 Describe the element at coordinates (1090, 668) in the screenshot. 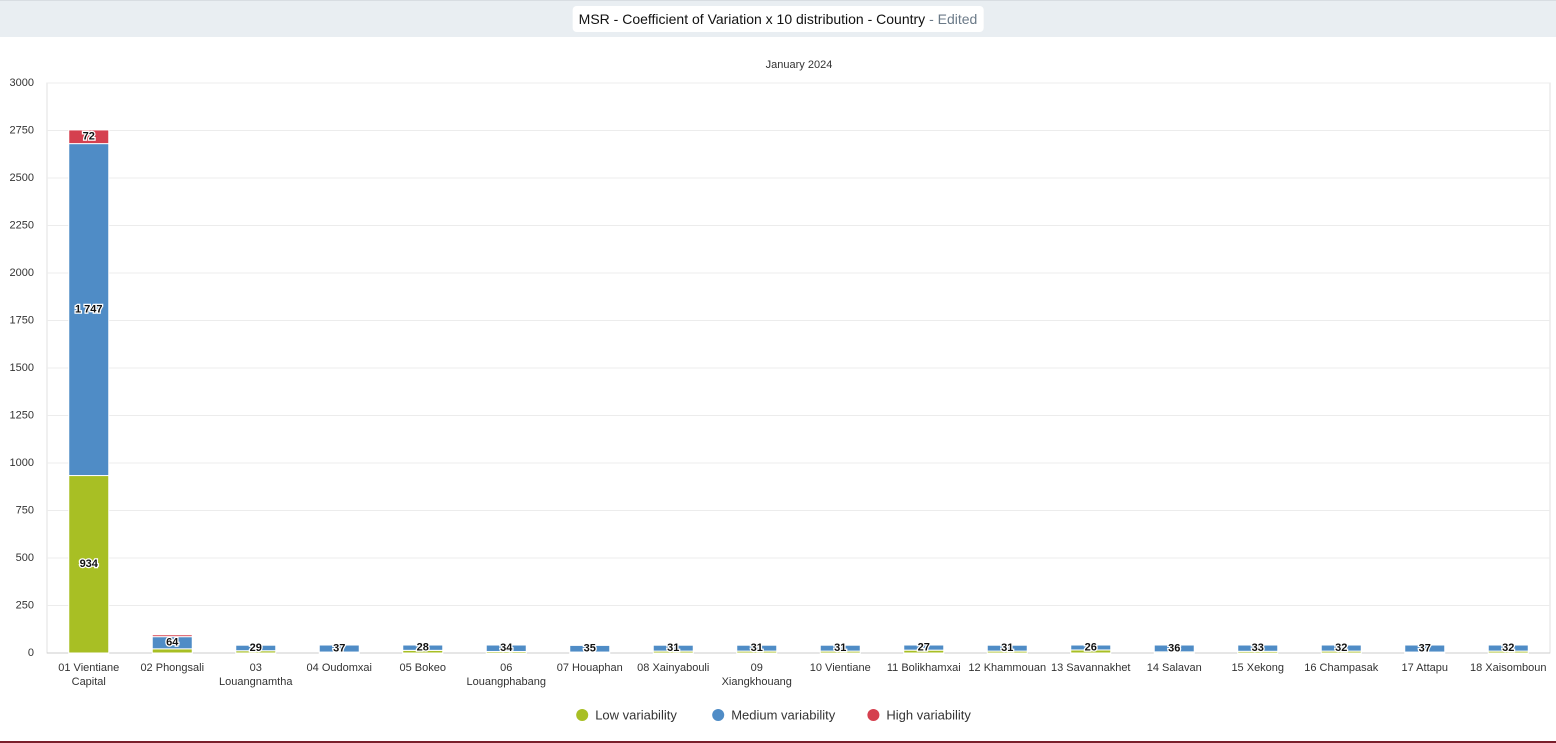

I see `x-tick-label: 13 Savannakhet` at that location.